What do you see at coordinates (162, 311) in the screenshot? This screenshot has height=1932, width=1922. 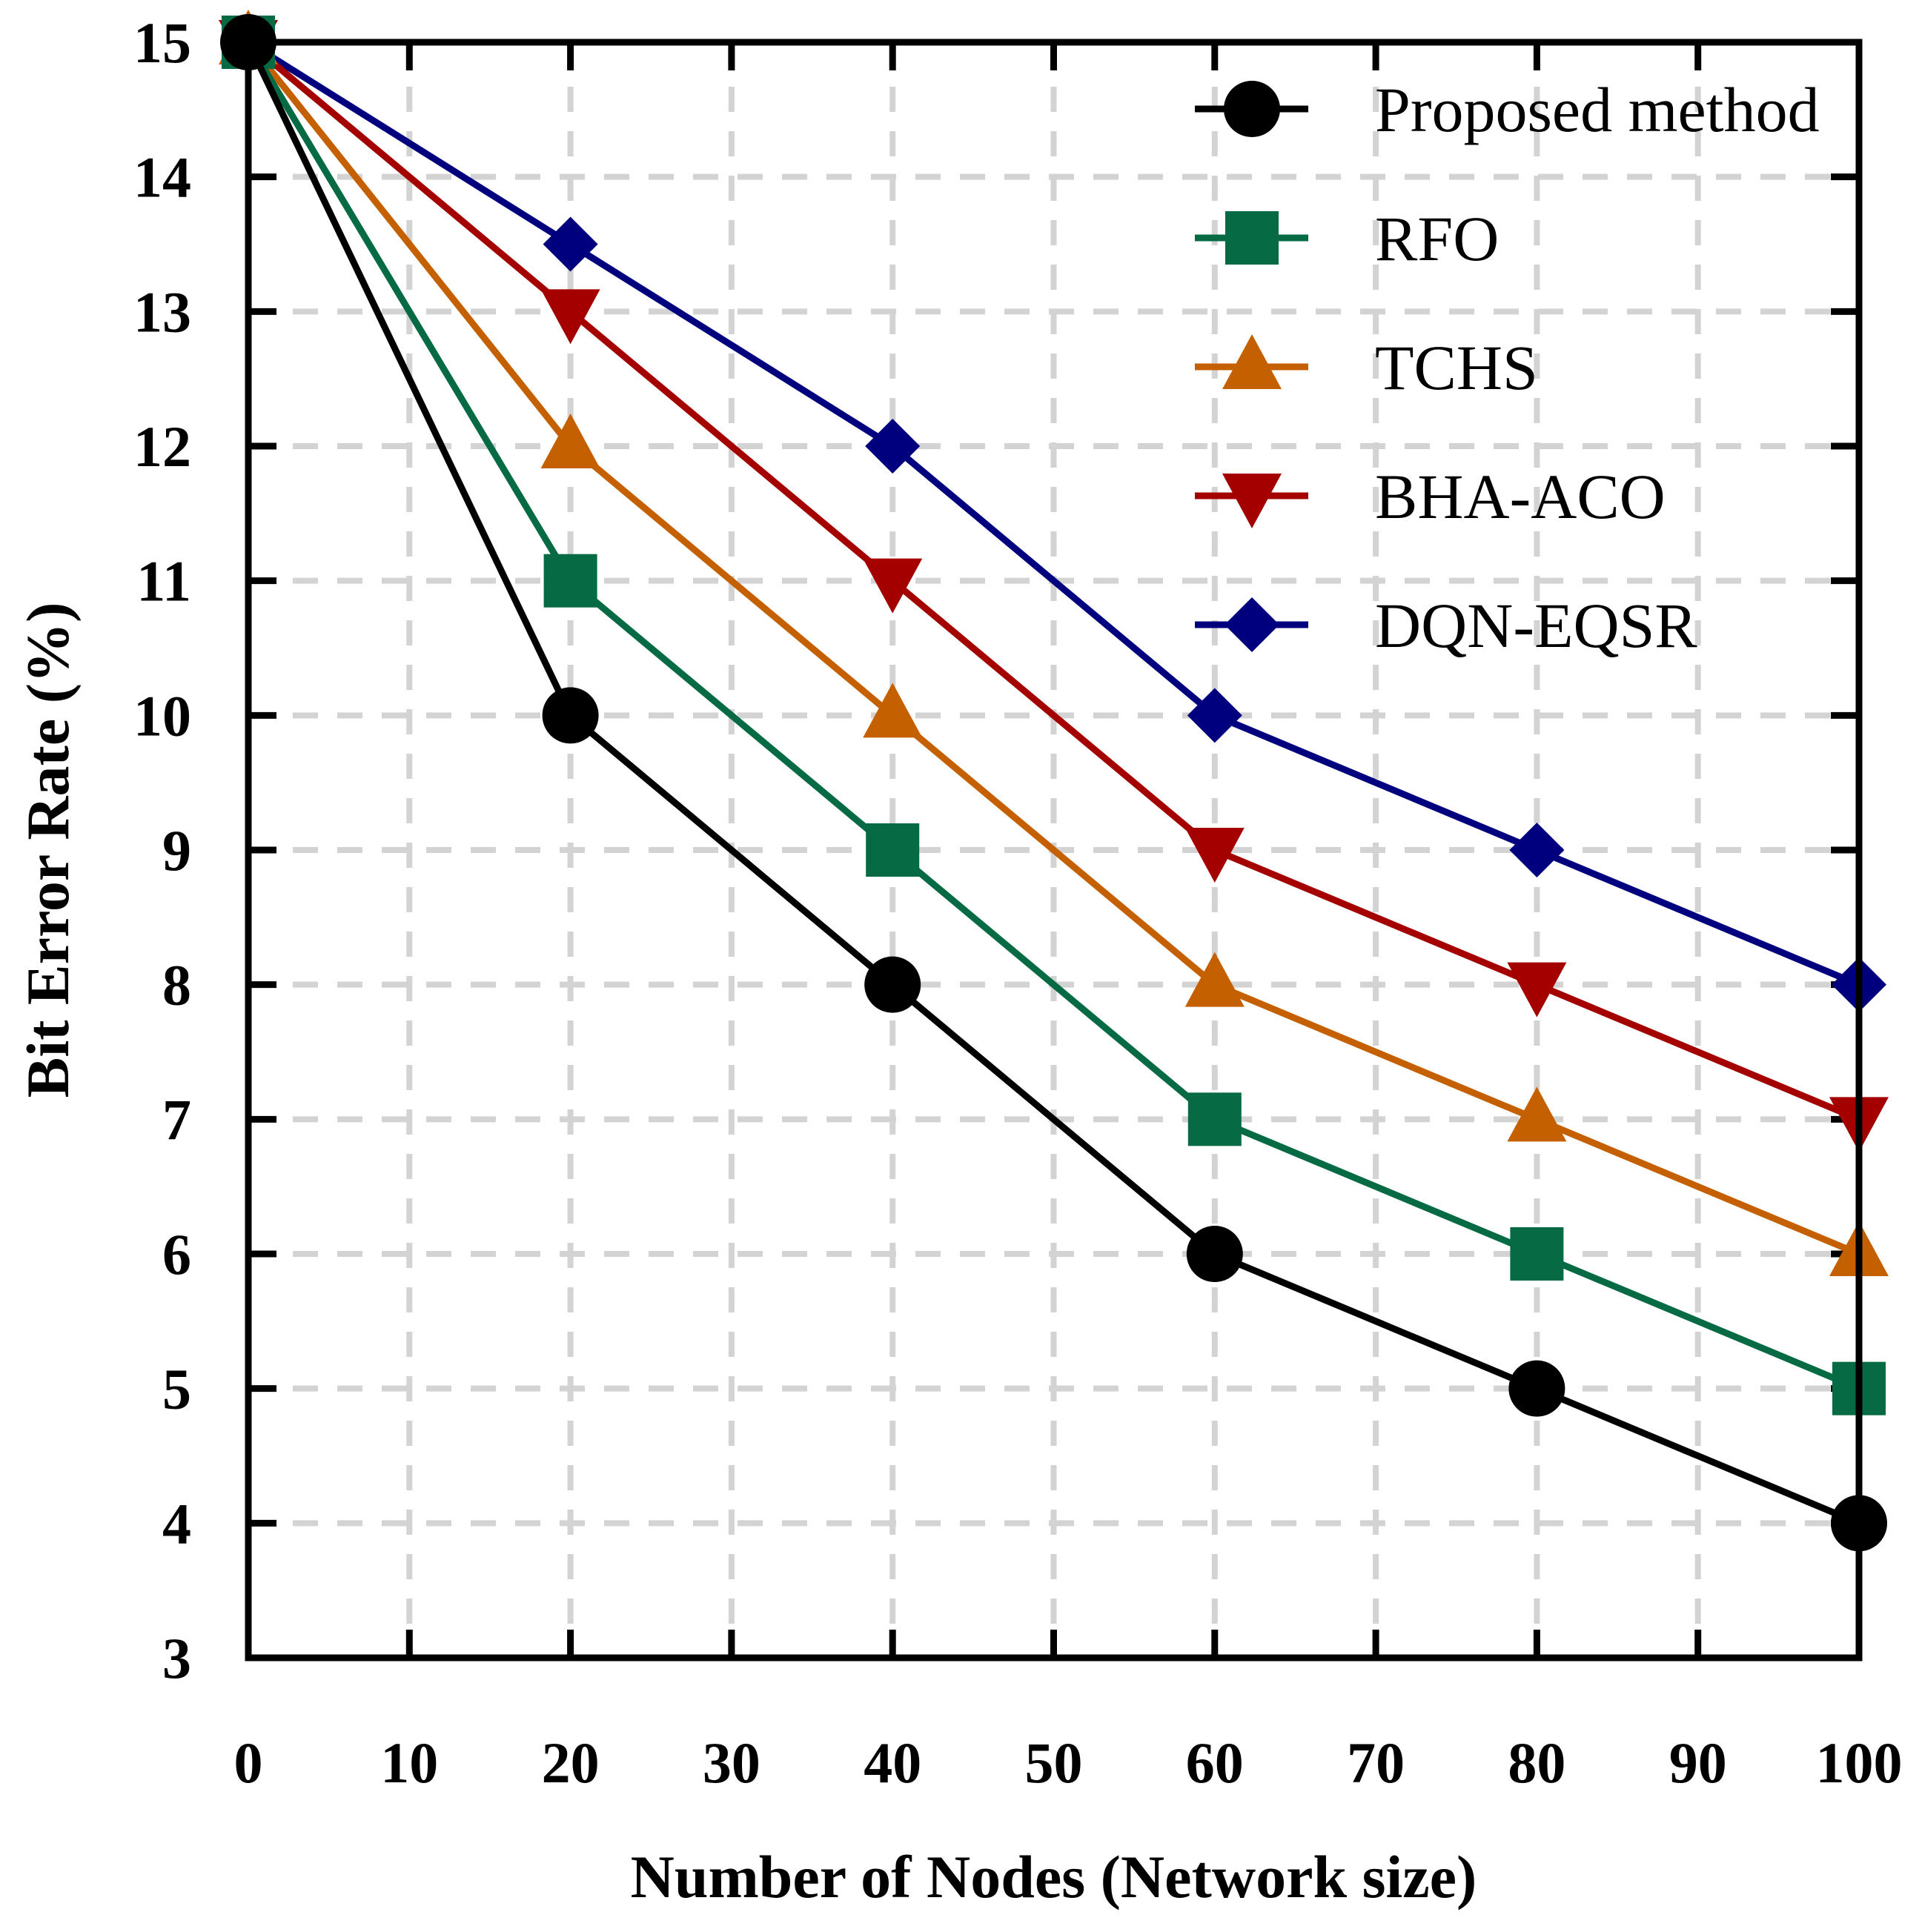 I see `y-tick-label: 13` at bounding box center [162, 311].